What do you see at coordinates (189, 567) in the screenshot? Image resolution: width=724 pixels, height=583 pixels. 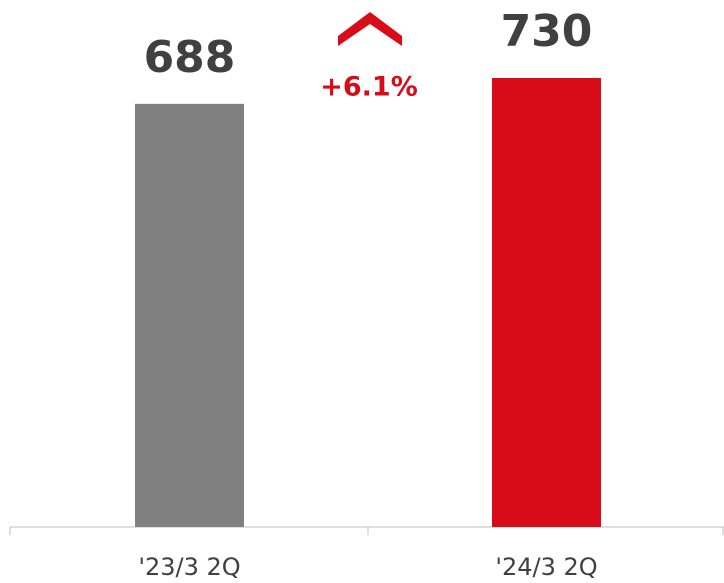 I see `x-tick-label: '23/3 2Q` at bounding box center [189, 567].